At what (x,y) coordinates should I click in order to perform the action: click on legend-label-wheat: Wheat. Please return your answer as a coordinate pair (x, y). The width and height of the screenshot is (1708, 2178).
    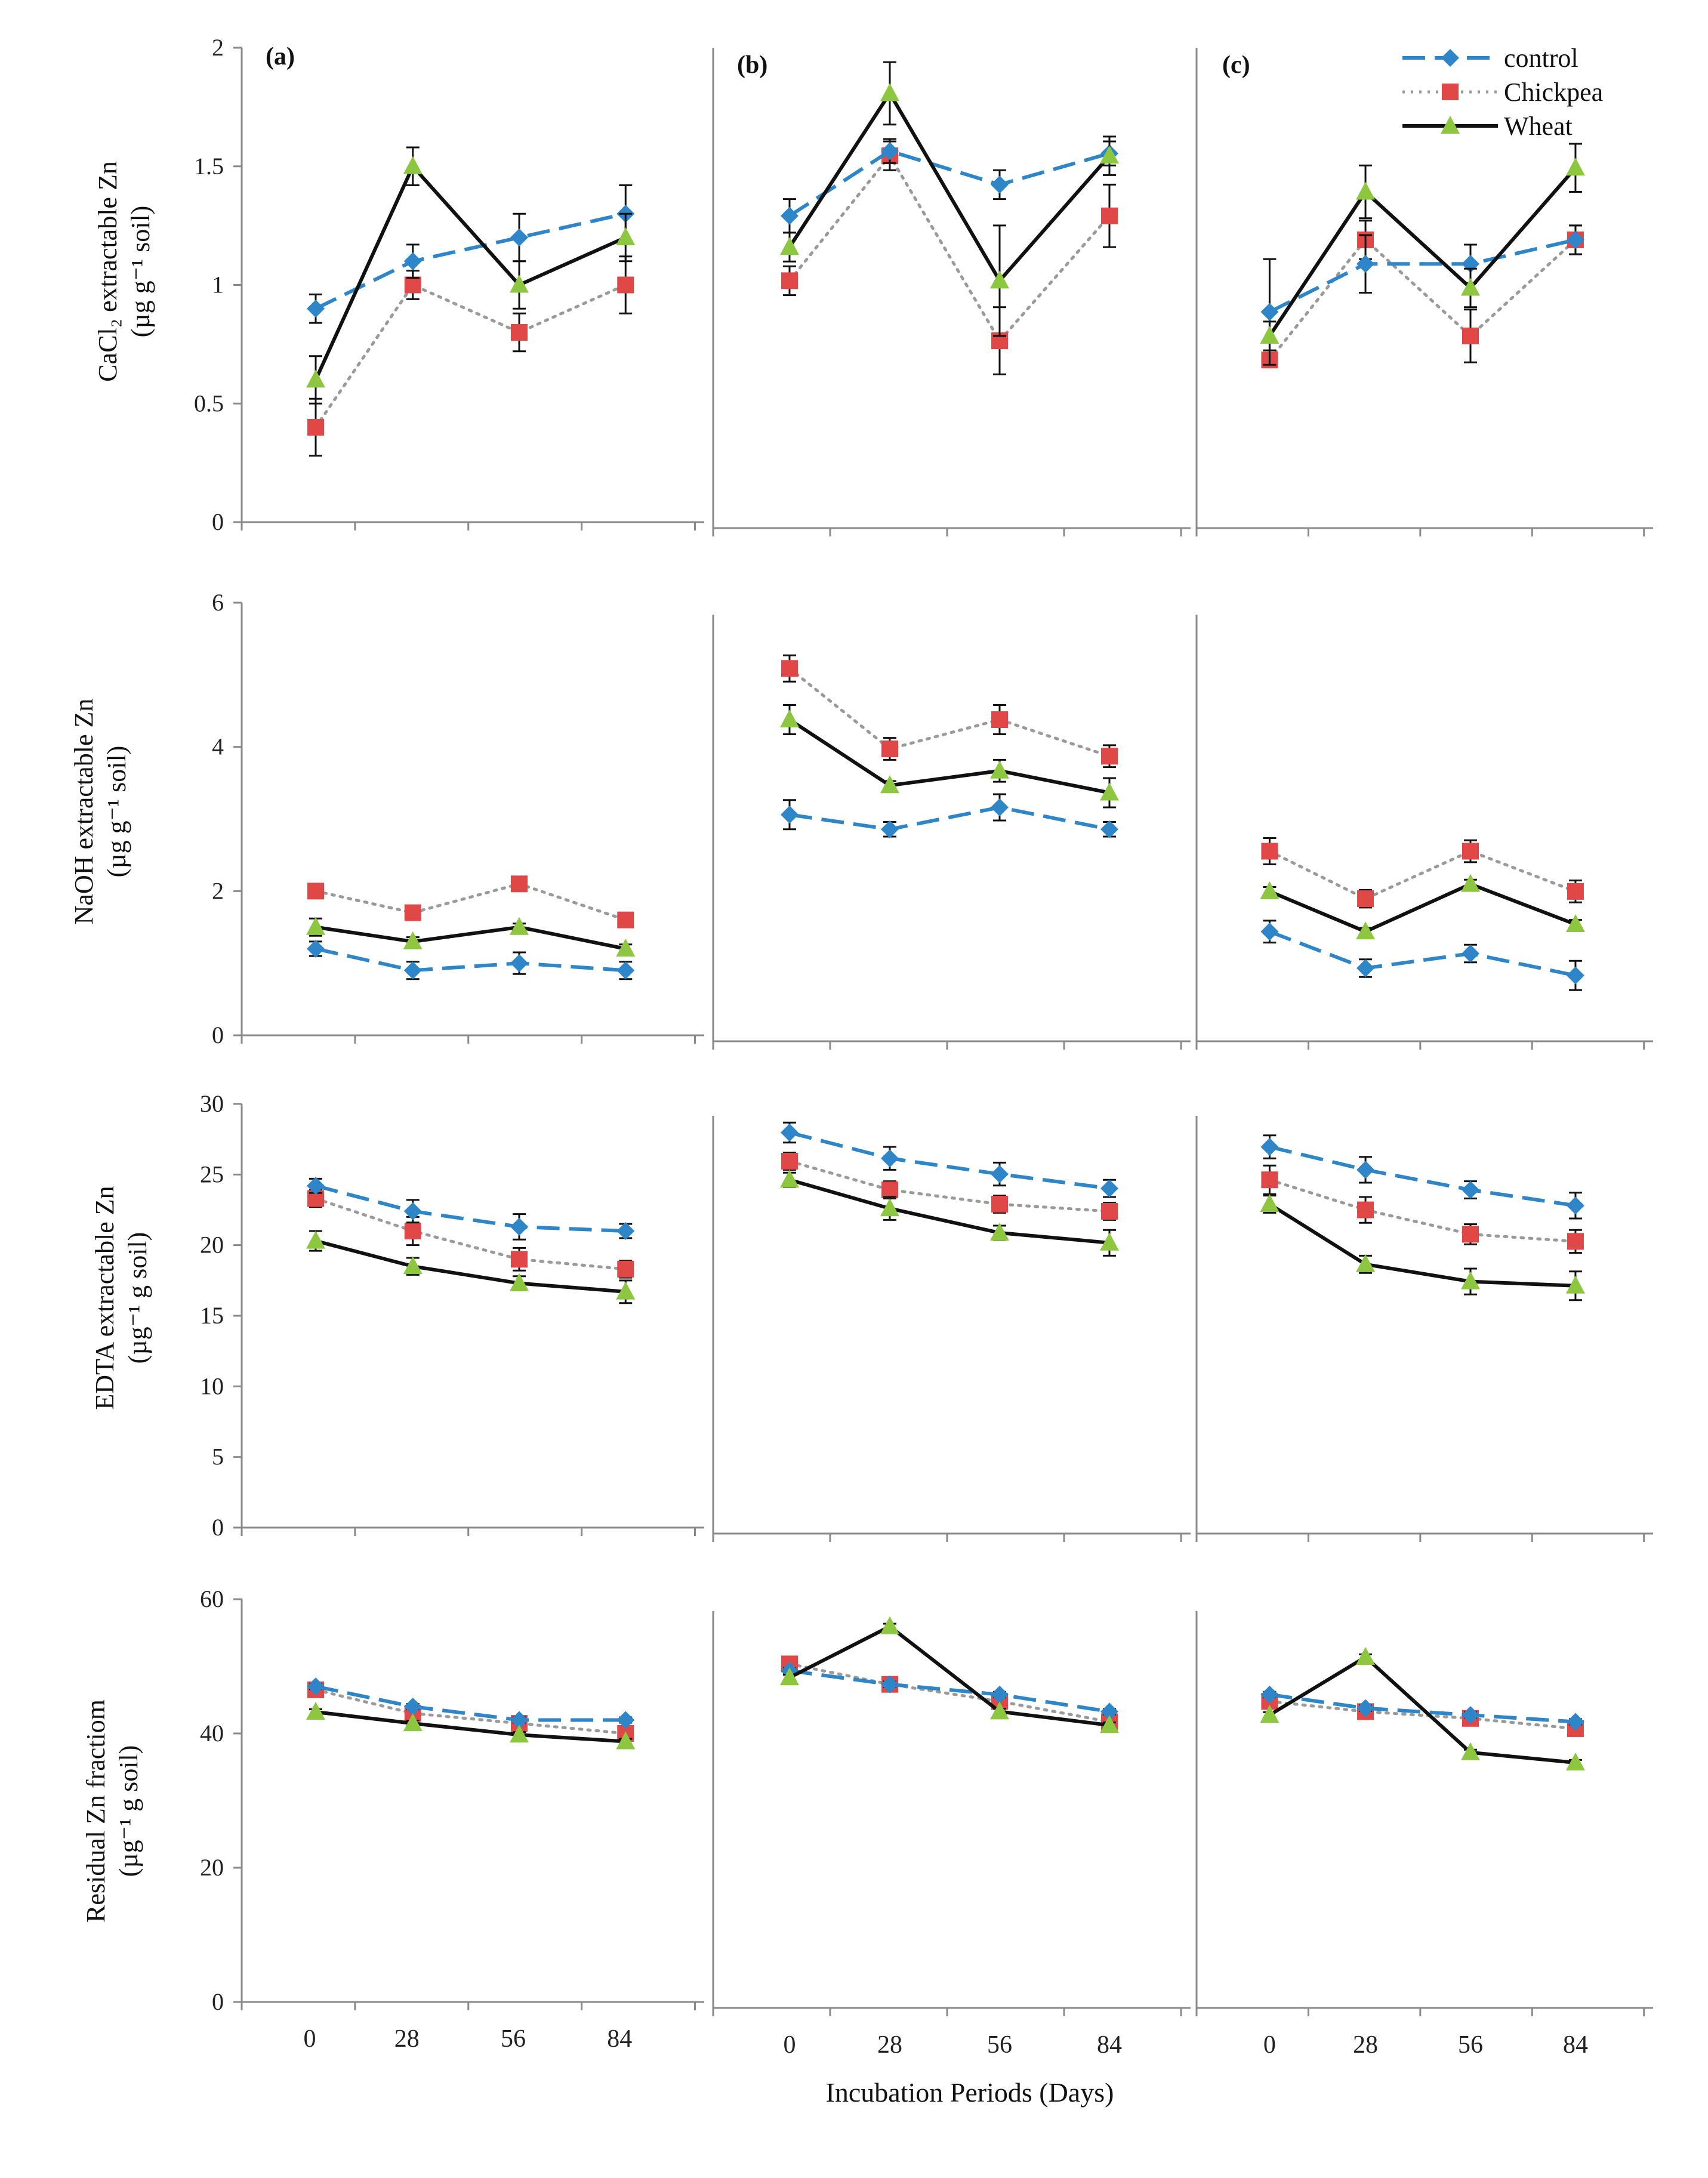
    Looking at the image, I should click on (1539, 127).